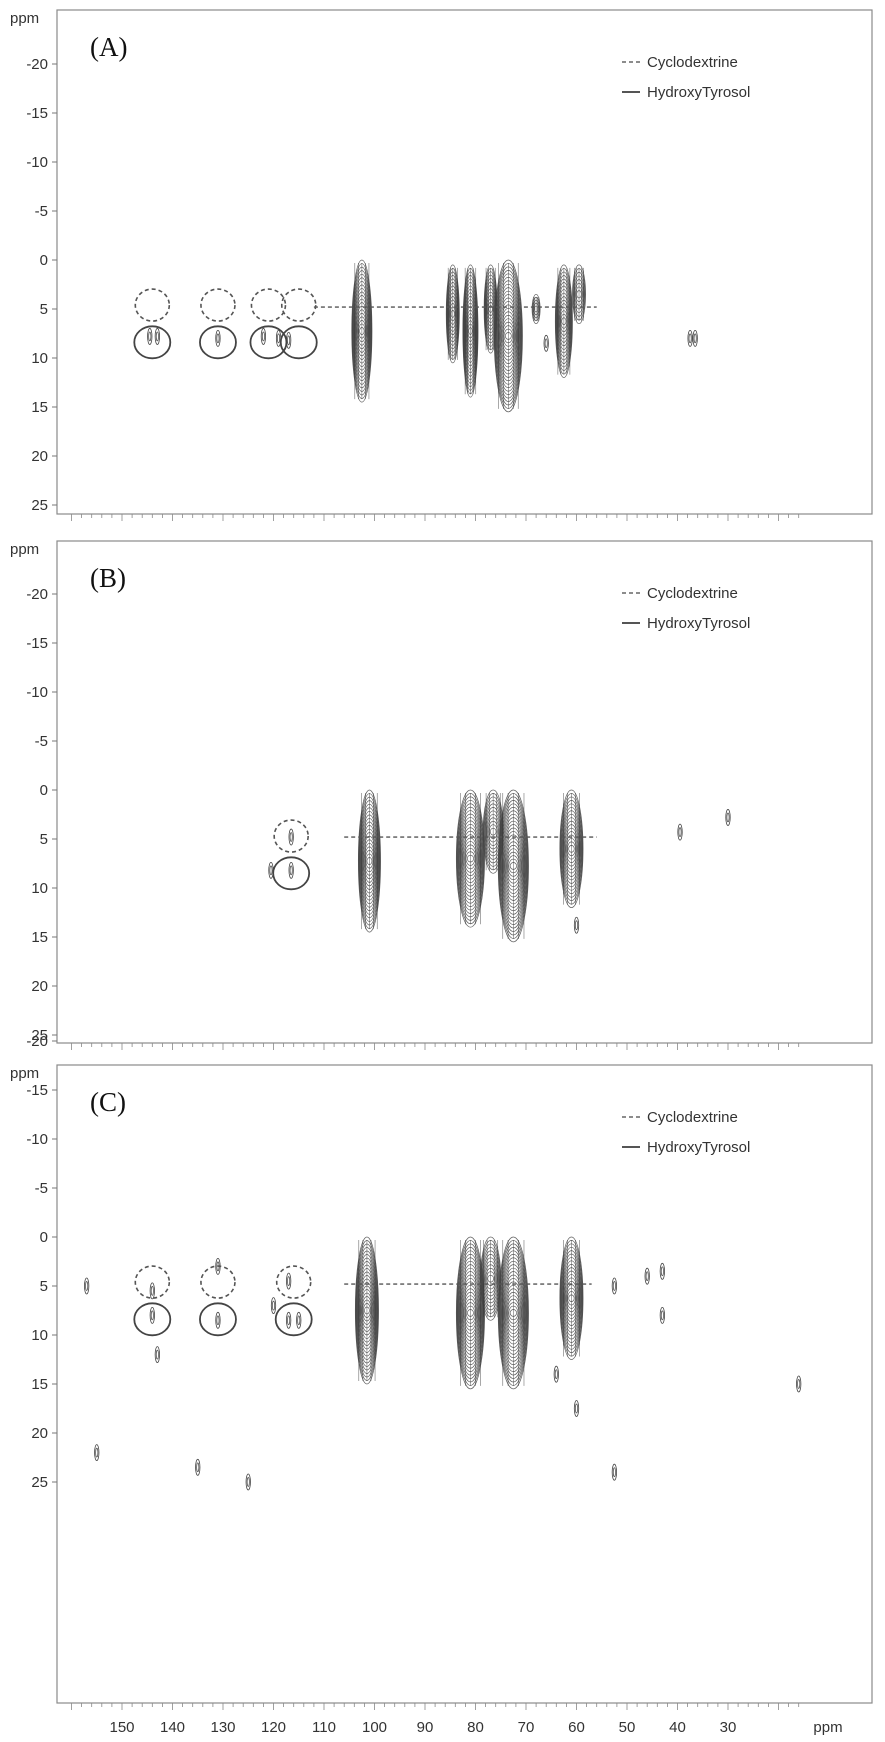  Describe the element at coordinates (425, 1727) in the screenshot. I see `x-tick-label: 90` at that location.